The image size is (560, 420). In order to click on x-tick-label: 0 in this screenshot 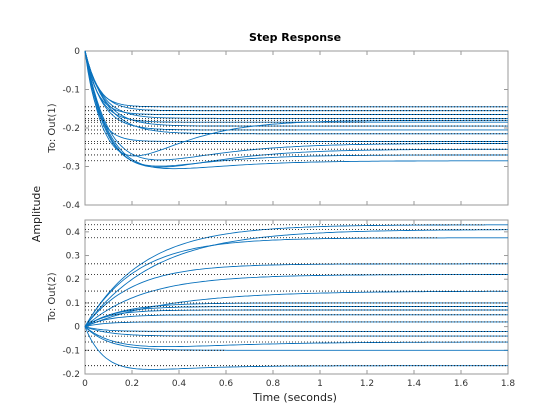, I will do `click(85, 384)`.